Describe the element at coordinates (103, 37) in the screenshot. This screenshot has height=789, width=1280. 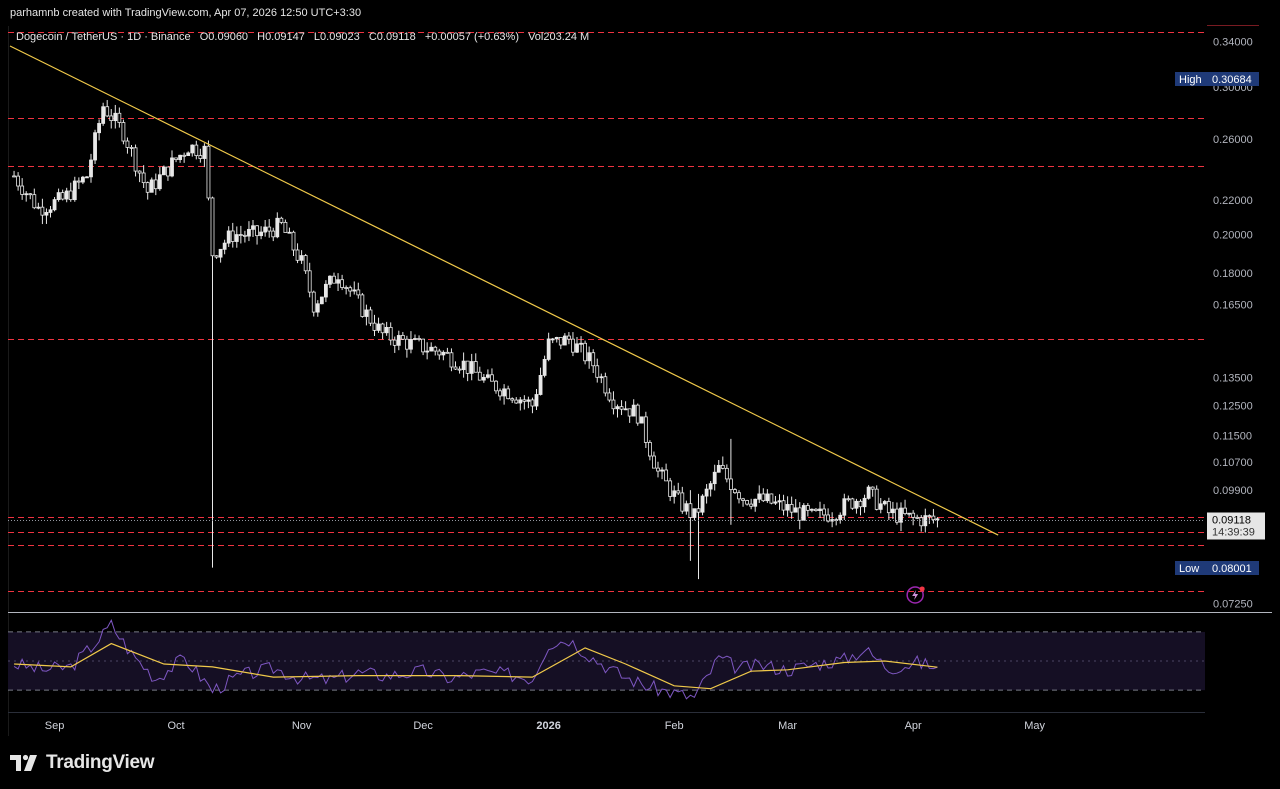
I see `symbol-name: Dogecoin / TetherUS · 1D · Binance` at that location.